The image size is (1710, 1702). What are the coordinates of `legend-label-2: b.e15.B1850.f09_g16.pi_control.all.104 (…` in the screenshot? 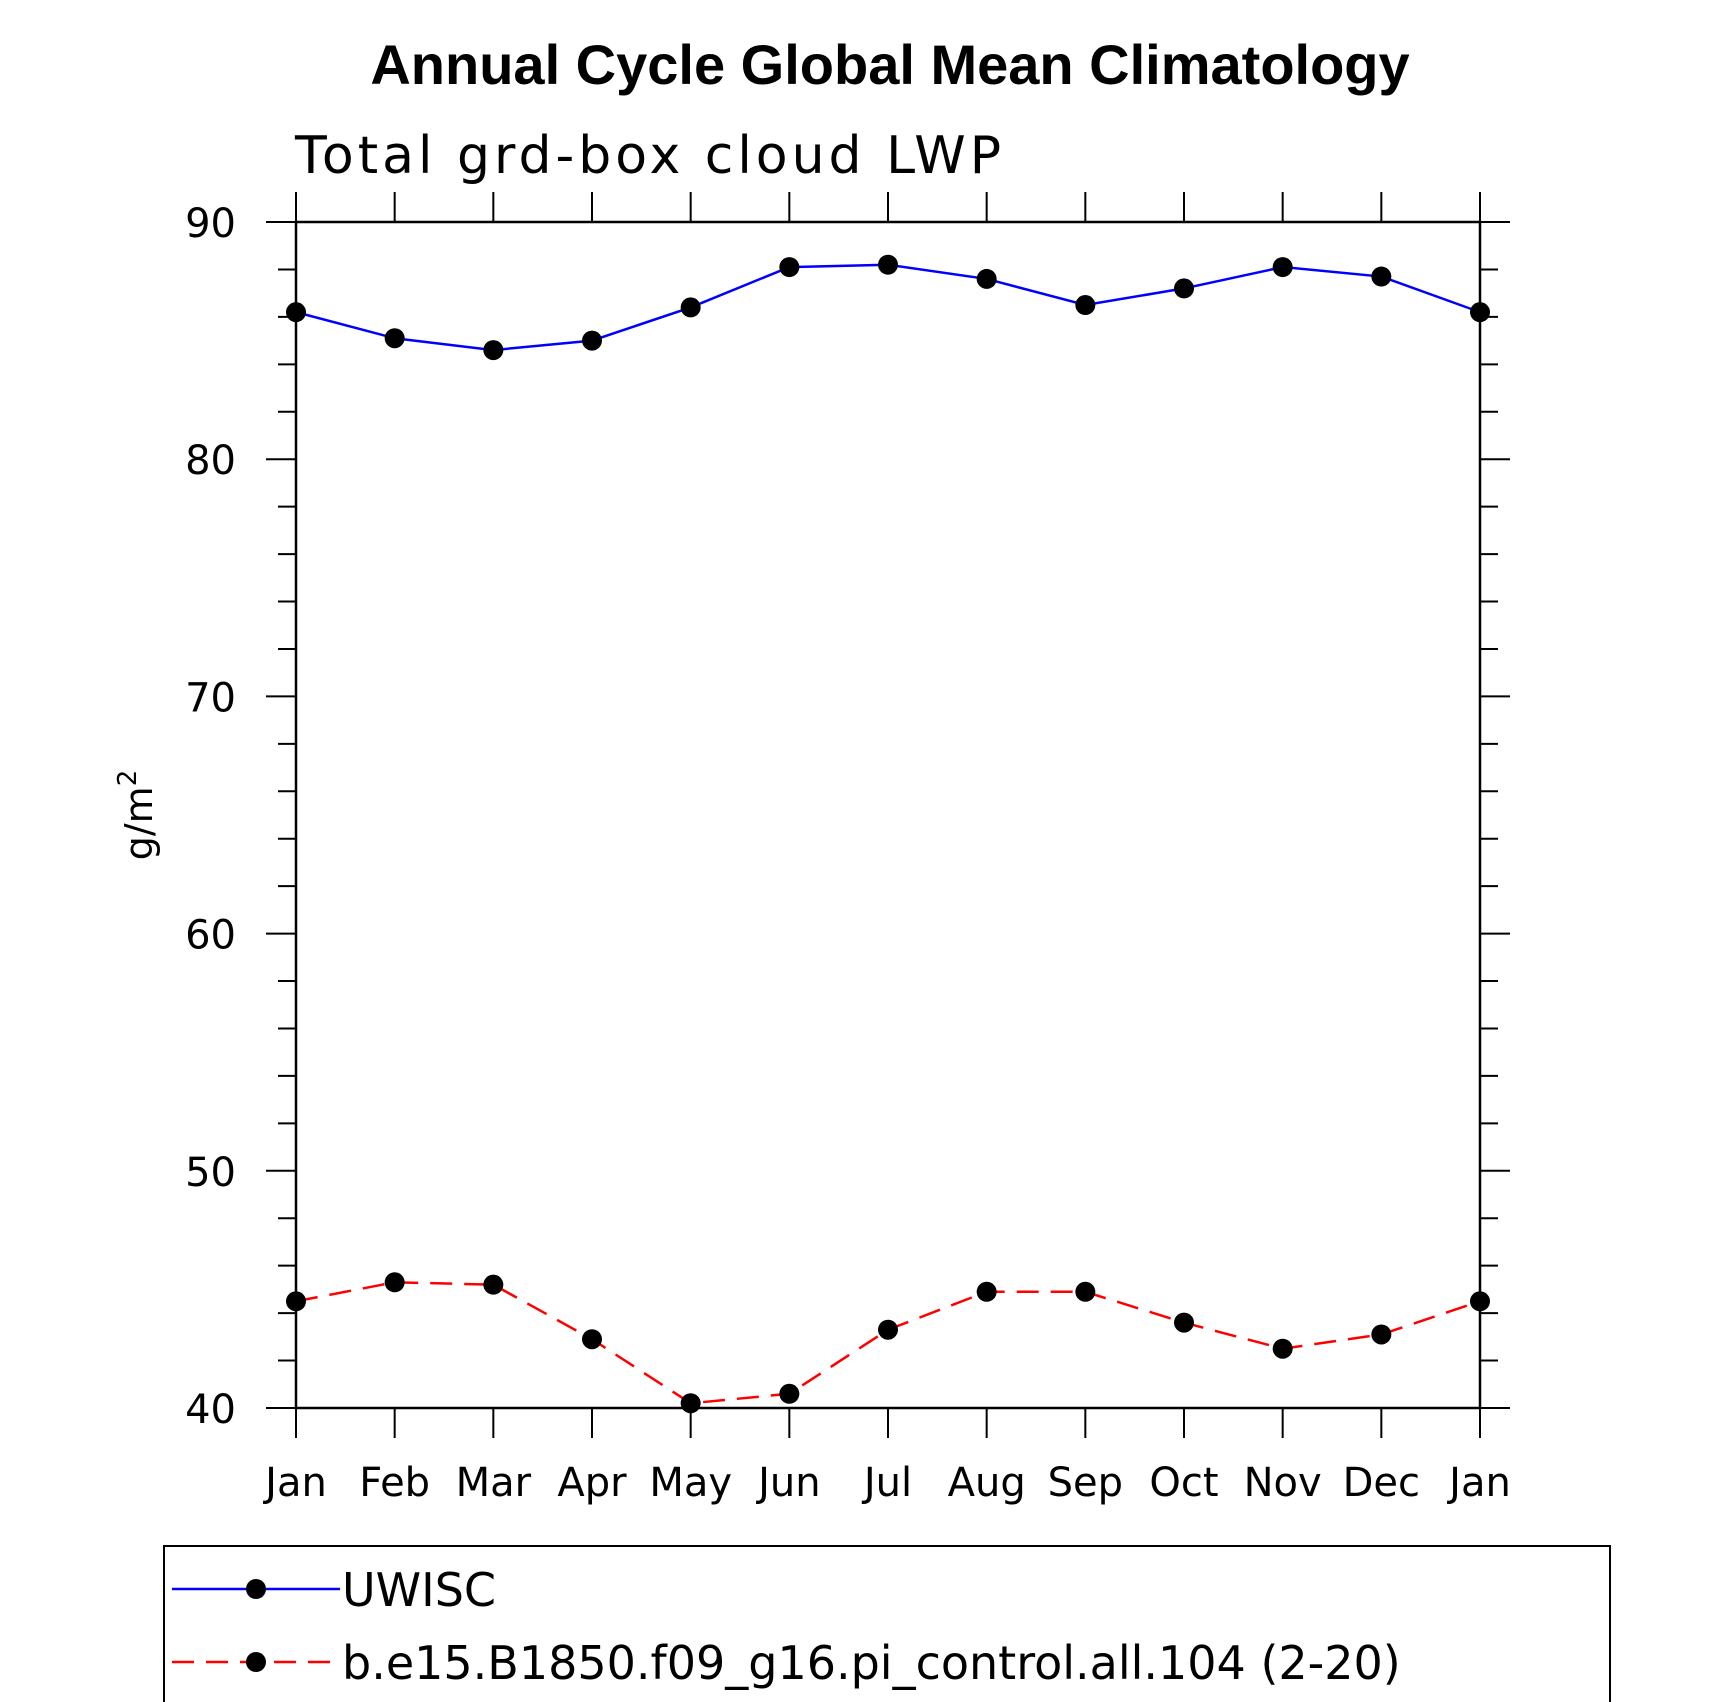 It's located at (871, 1663).